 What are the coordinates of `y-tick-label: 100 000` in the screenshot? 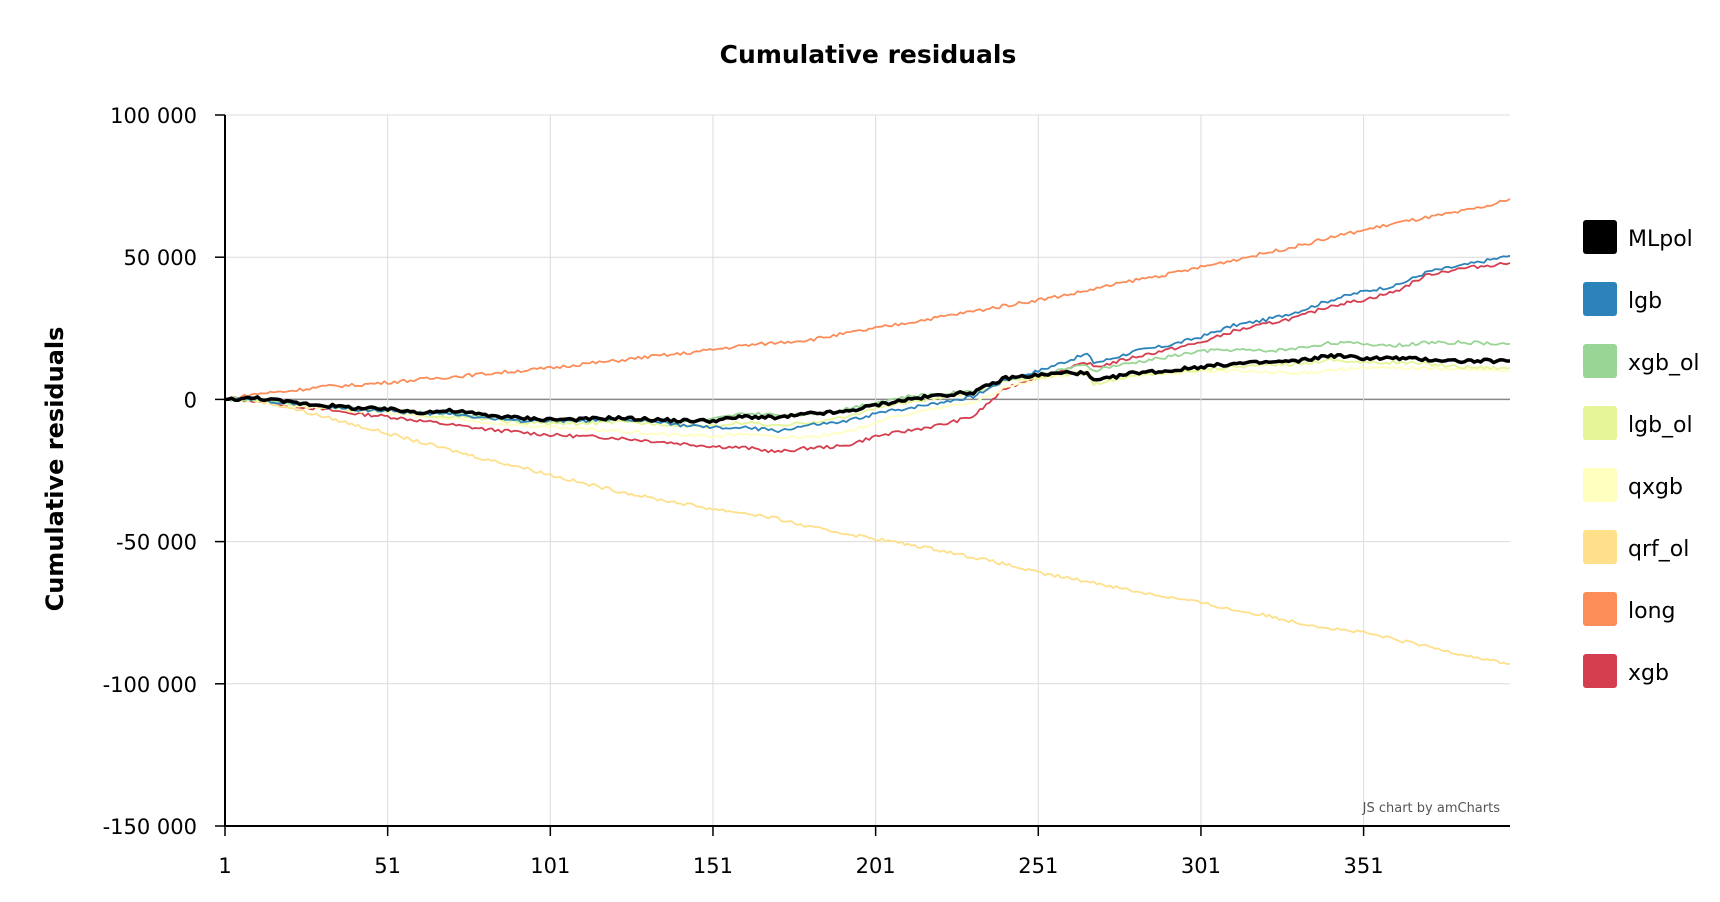 It's located at (153, 116).